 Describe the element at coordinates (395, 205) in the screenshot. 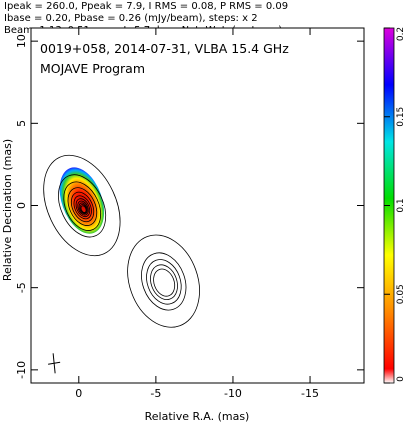

I see `colorbar-ticks: 0 0.05 0.1 0.15 0.2` at that location.